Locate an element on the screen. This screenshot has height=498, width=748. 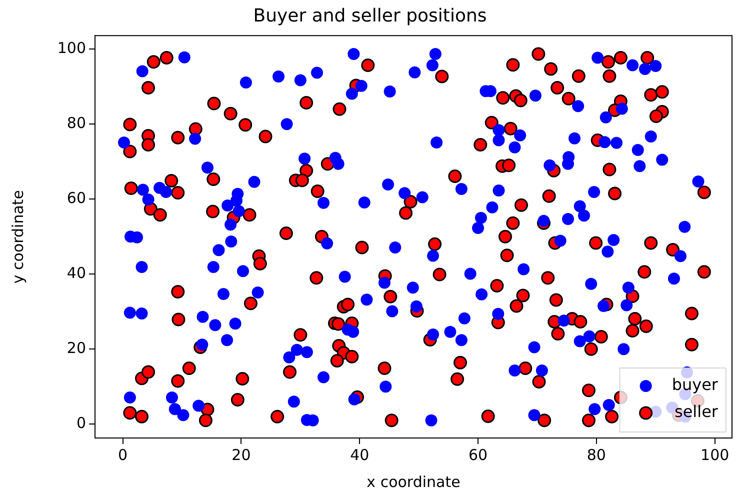
x-tick-label: 60 is located at coordinates (478, 455).